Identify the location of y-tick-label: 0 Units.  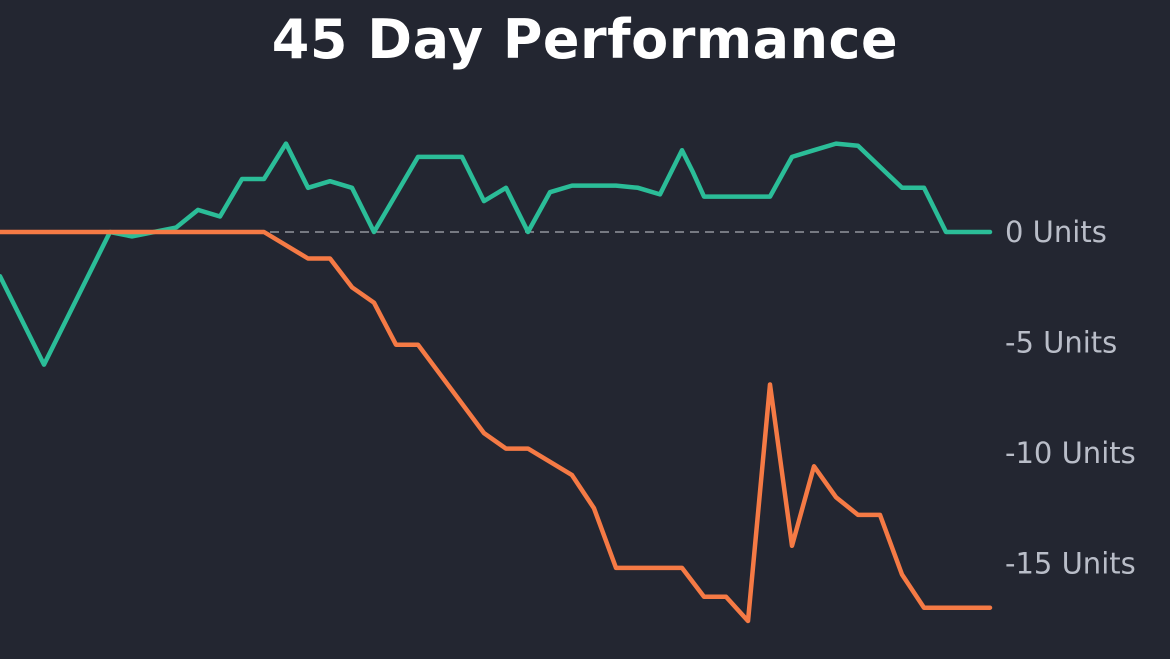
(1056, 232).